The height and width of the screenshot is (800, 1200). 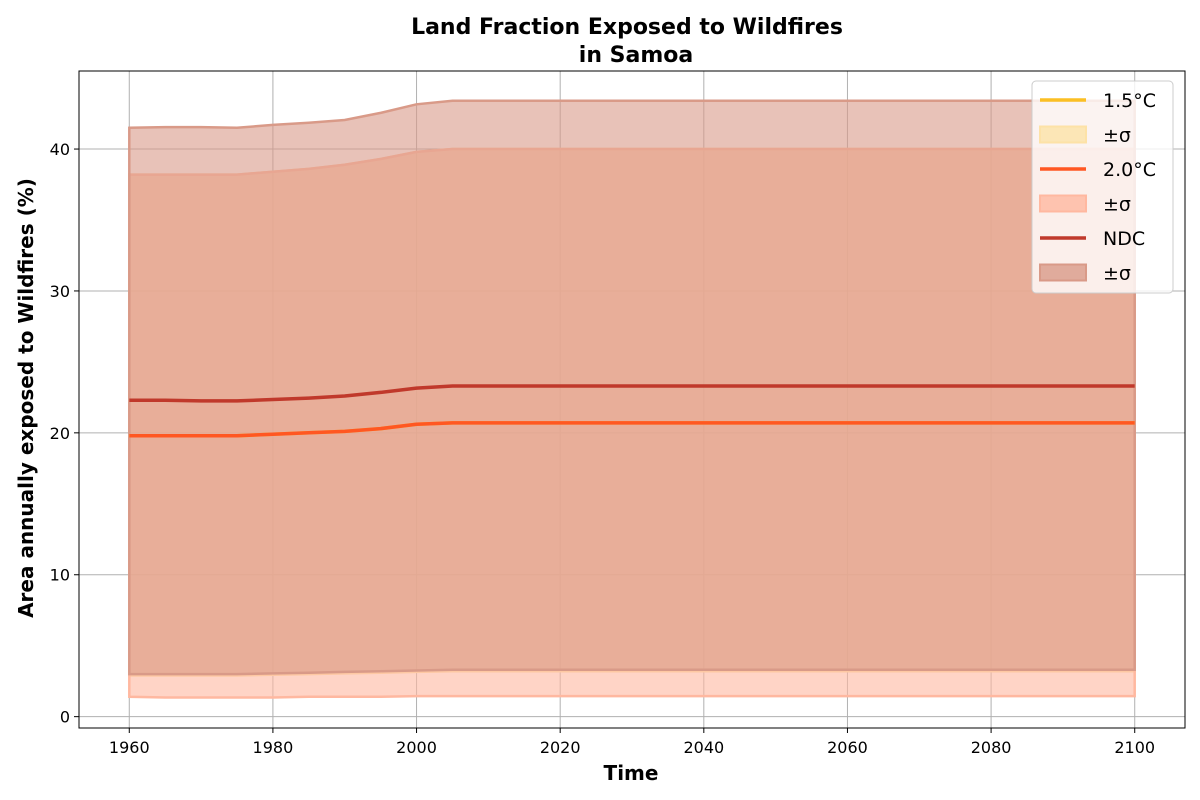 I want to click on y-axis-ticks: 0 10 20 30 40, so click(x=64, y=433).